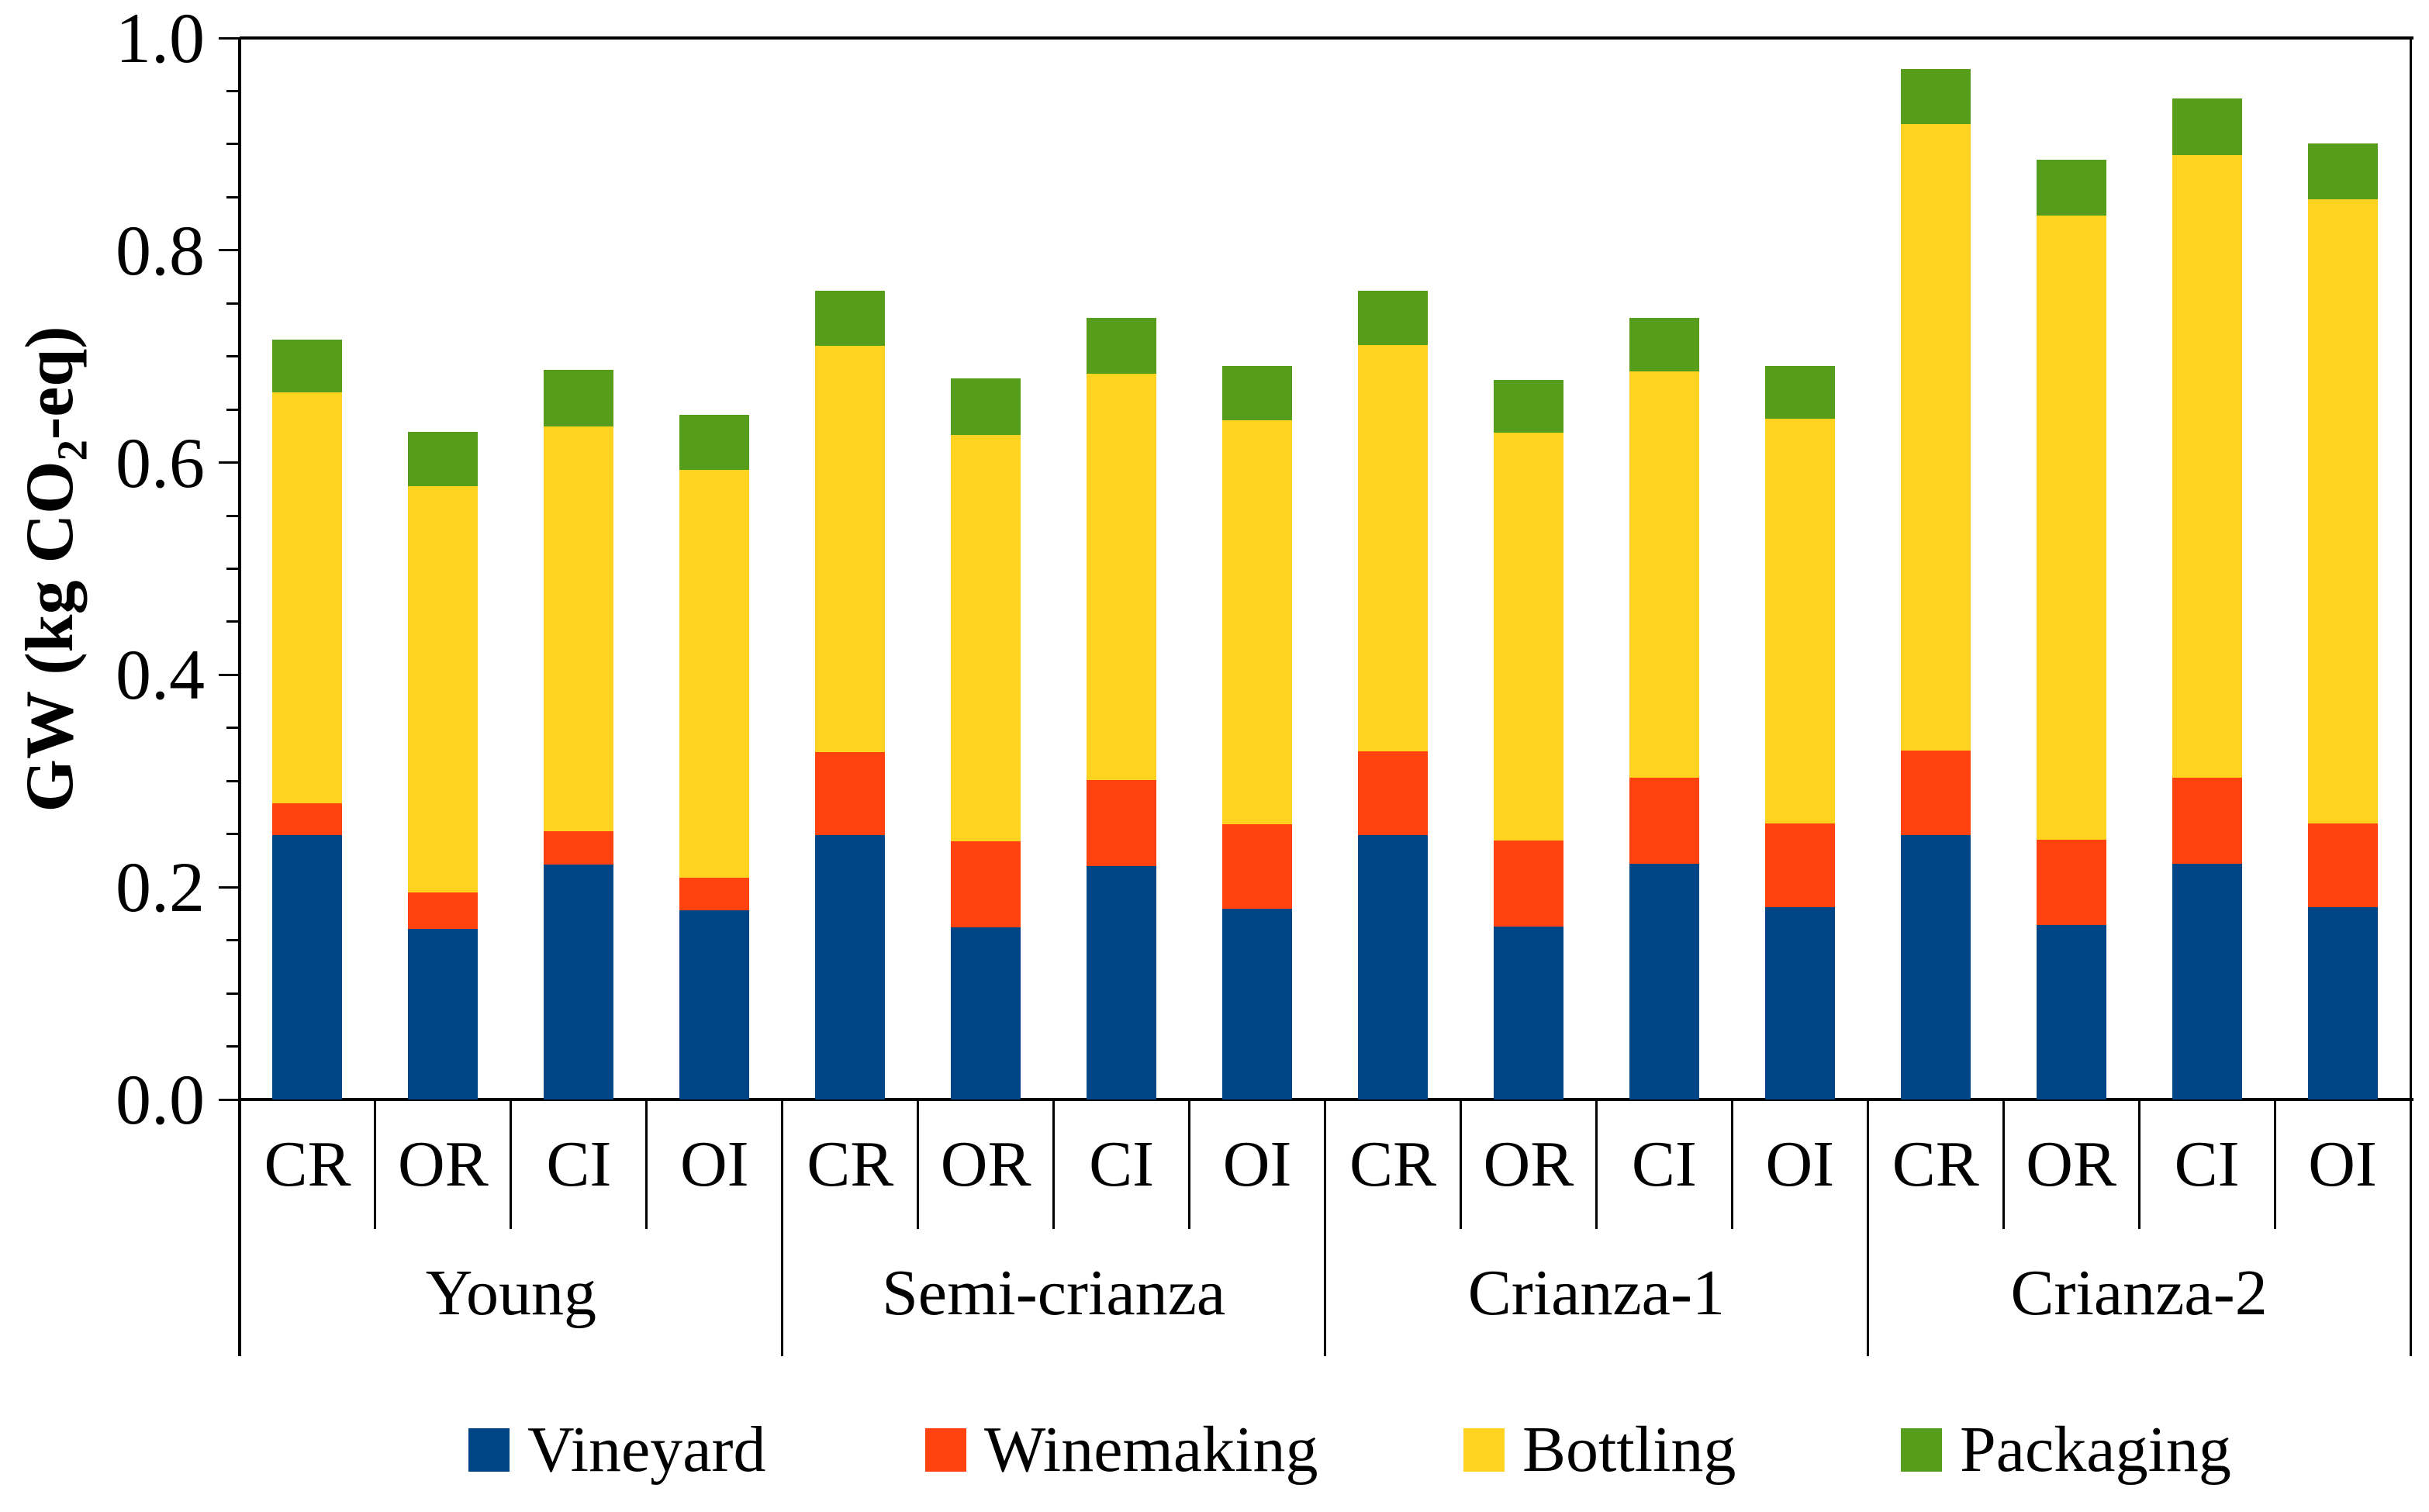  I want to click on x-group-label: Crianza-2, so click(2139, 1292).